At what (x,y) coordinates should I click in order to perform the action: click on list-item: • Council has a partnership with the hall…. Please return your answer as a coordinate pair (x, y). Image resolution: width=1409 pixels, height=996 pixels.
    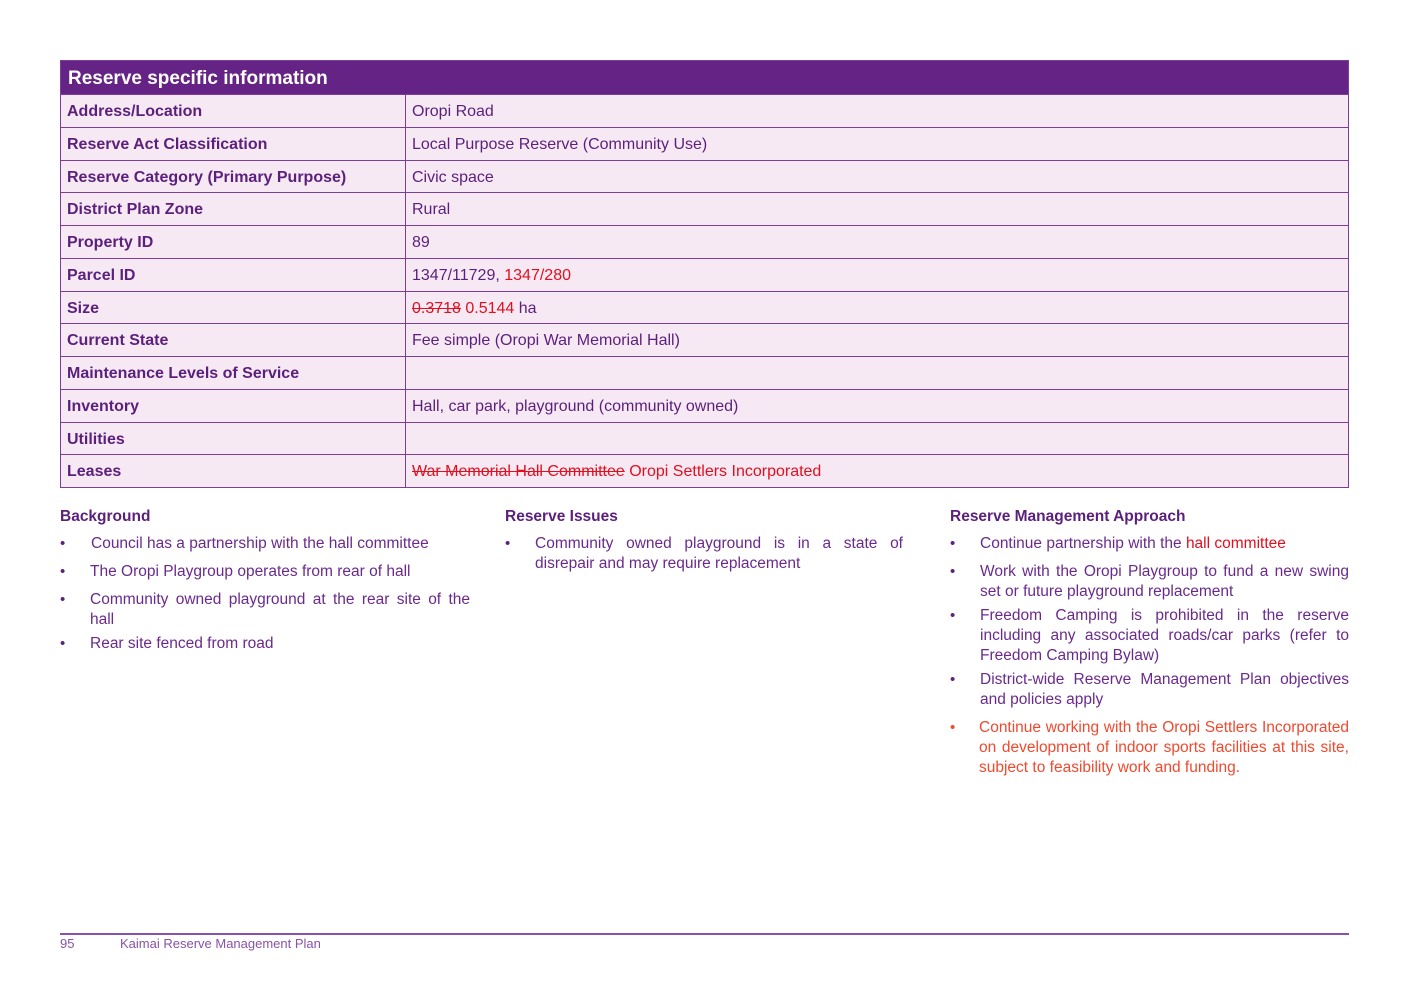
    Looking at the image, I should click on (244, 543).